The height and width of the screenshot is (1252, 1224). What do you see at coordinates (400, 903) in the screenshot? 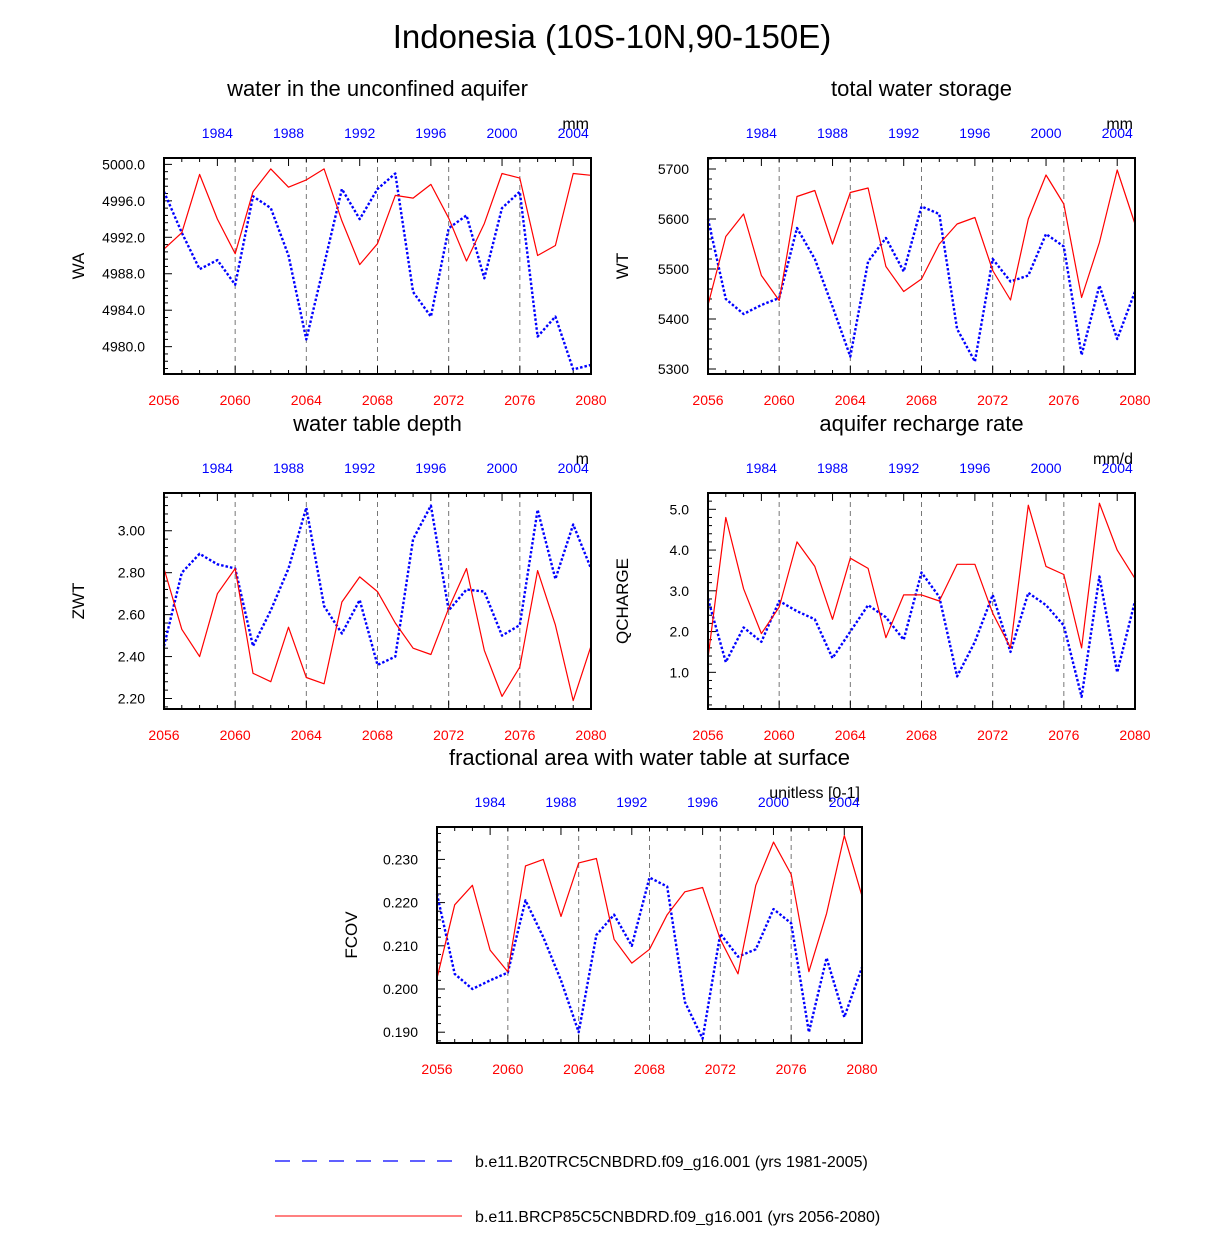
I see `y-tick-label: 0.220` at bounding box center [400, 903].